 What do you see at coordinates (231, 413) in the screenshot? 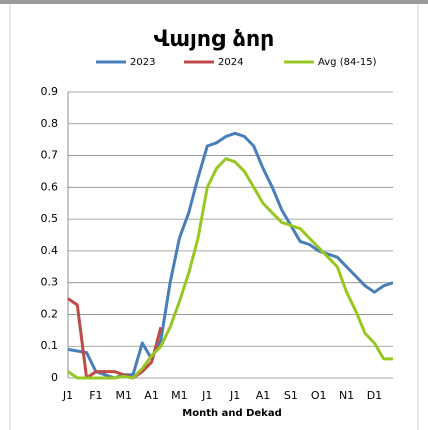
I see `x-axis-title: Month and Dekad` at bounding box center [231, 413].